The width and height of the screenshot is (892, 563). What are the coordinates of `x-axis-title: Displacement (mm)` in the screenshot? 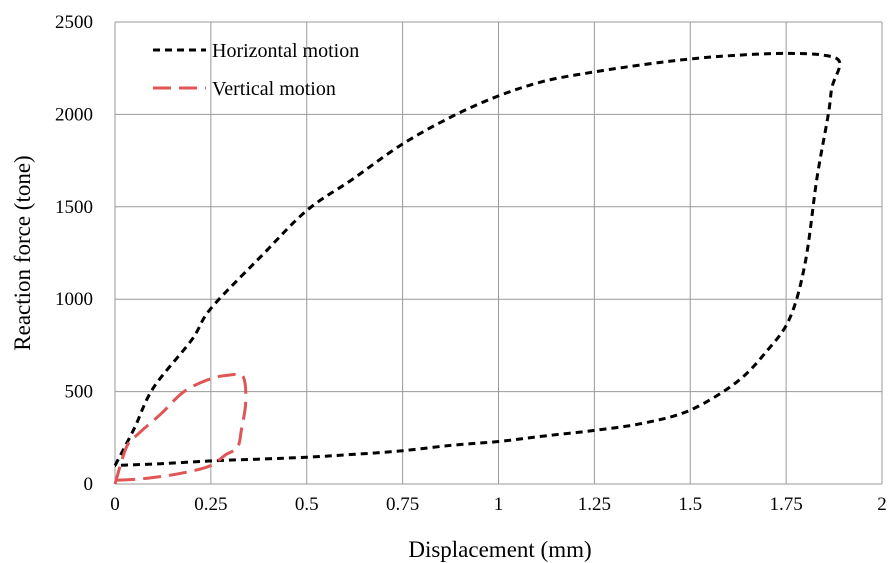 It's located at (499, 549).